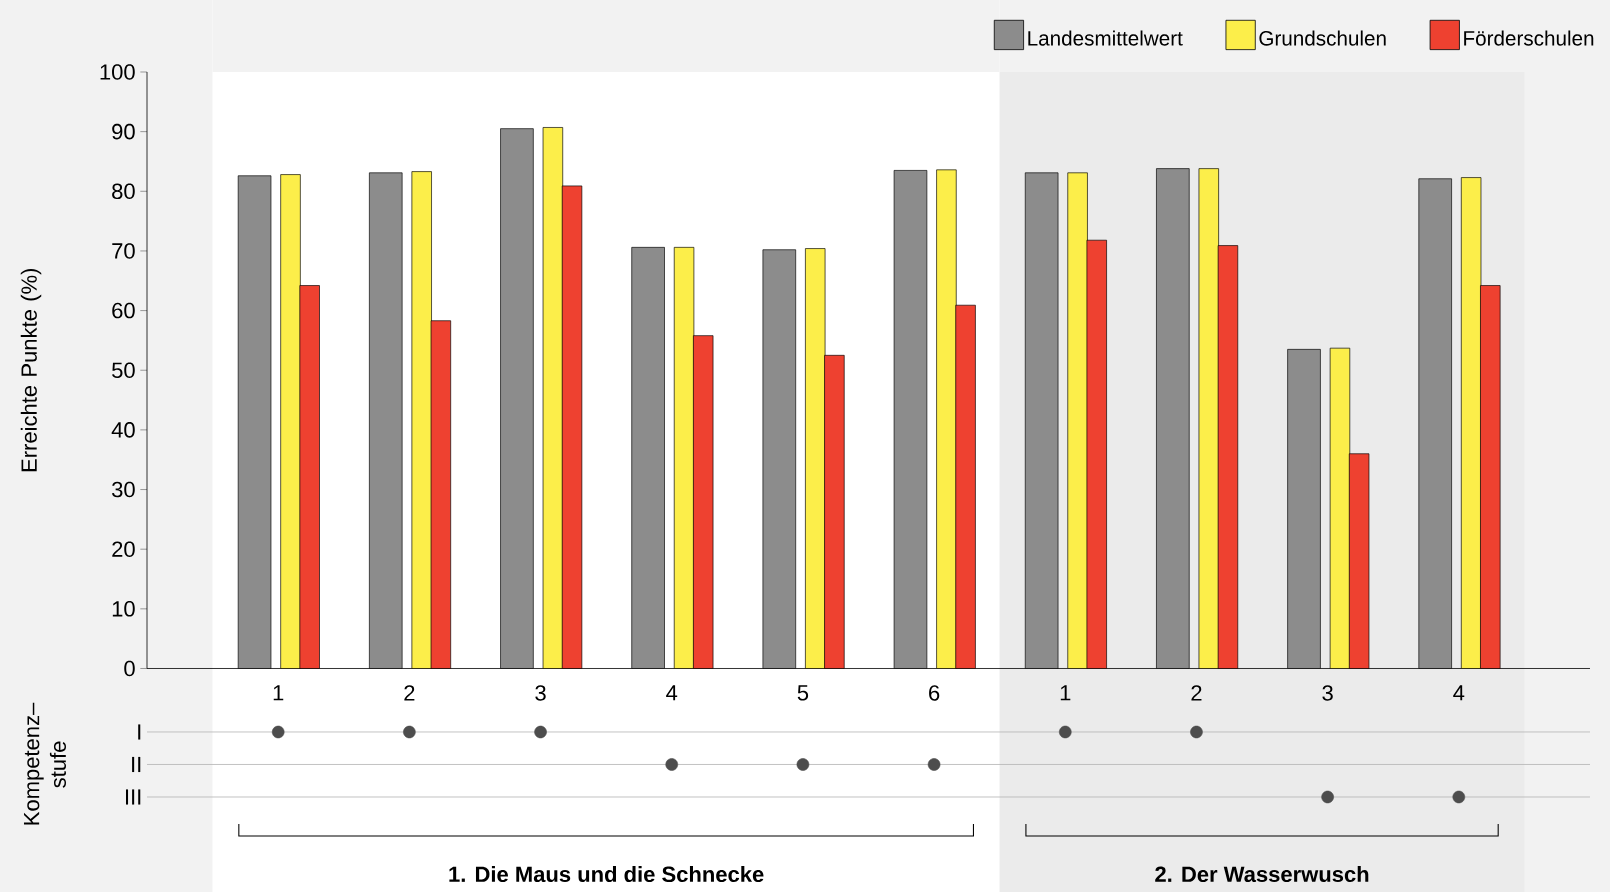 The width and height of the screenshot is (1610, 892). Describe the element at coordinates (1105, 38) in the screenshot. I see `legend-label: Landesmittelwert` at that location.